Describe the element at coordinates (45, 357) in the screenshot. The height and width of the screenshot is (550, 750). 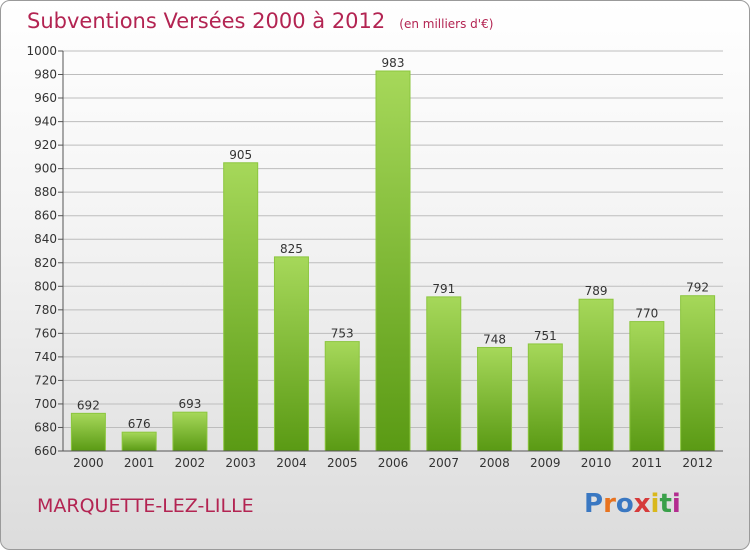
I see `y-tick-label-740: 740` at that location.